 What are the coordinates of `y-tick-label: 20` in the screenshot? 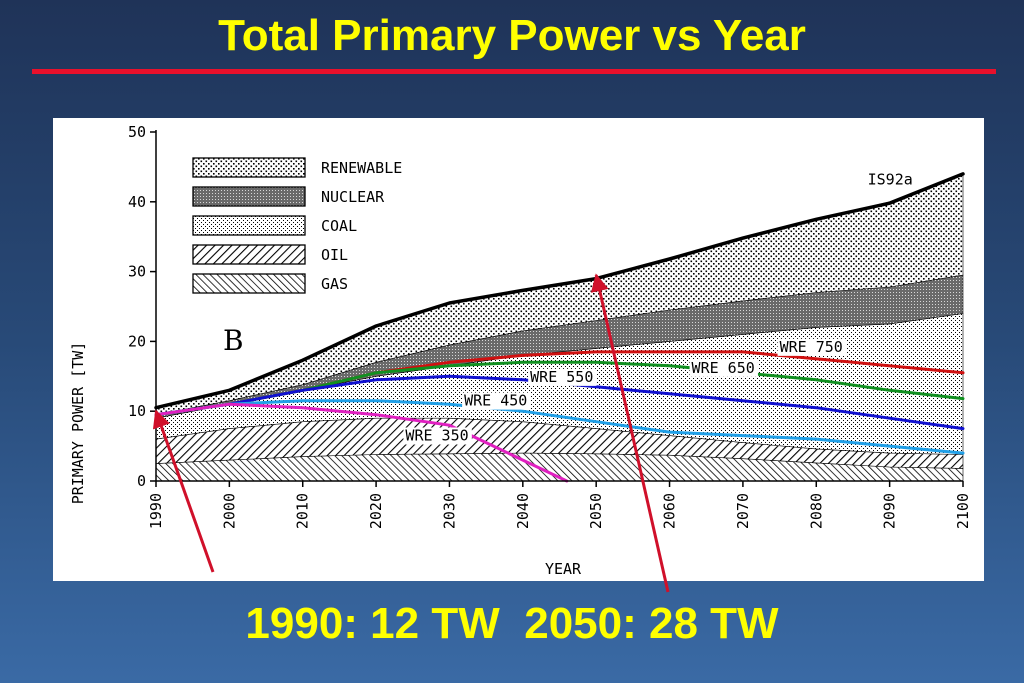 It's located at (137, 341).